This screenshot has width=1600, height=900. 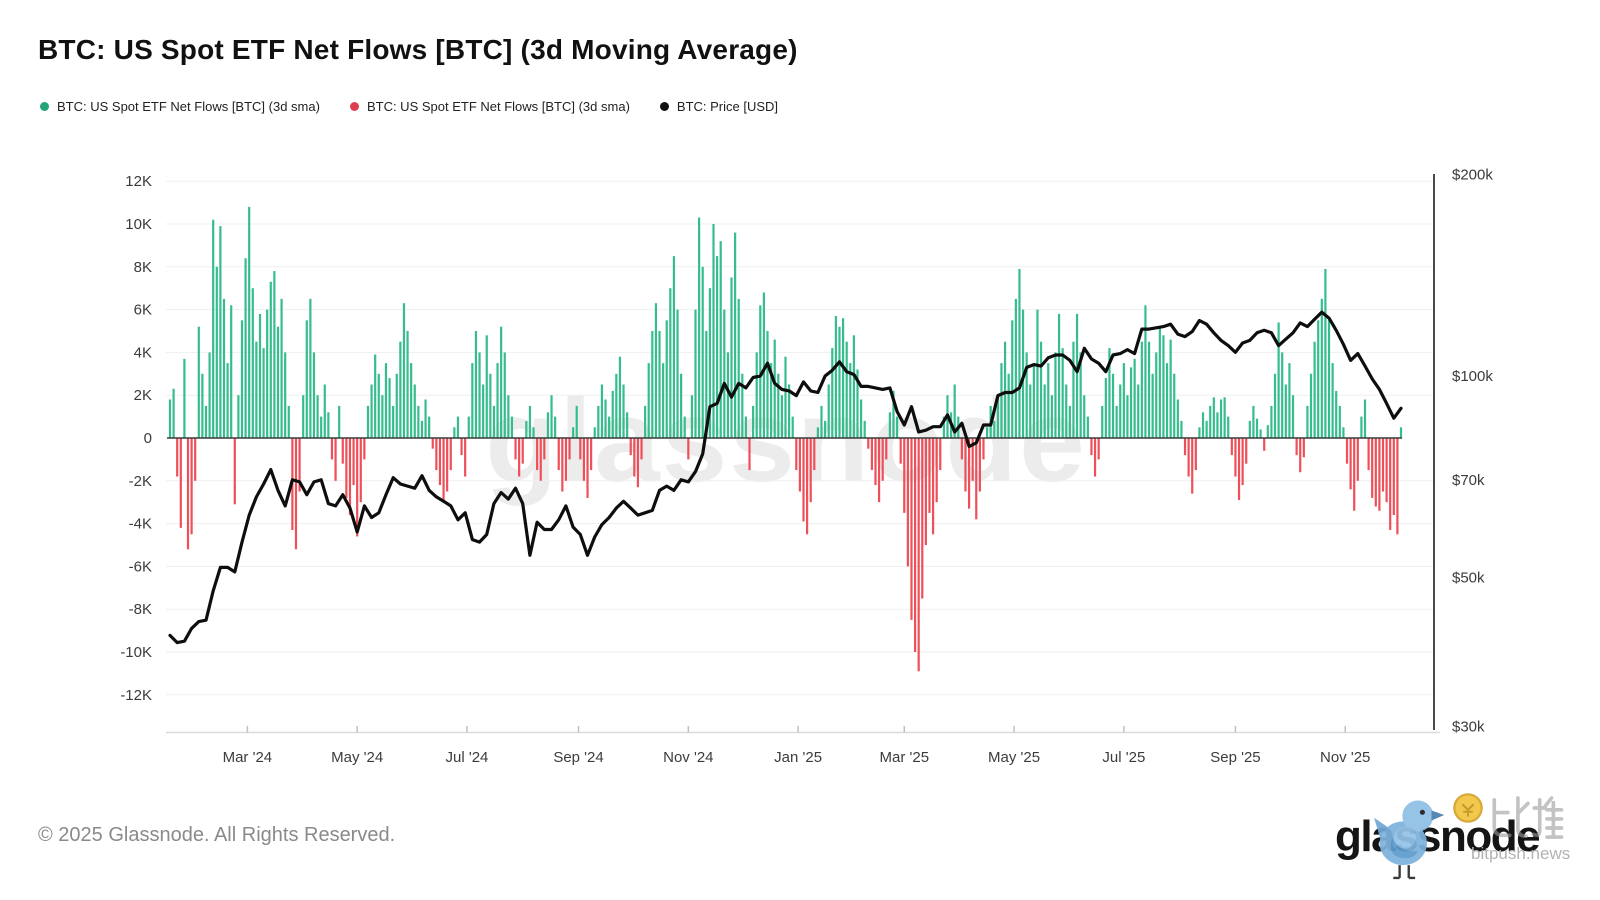 What do you see at coordinates (138, 224) in the screenshot?
I see `y-left-tick-label: 10K` at bounding box center [138, 224].